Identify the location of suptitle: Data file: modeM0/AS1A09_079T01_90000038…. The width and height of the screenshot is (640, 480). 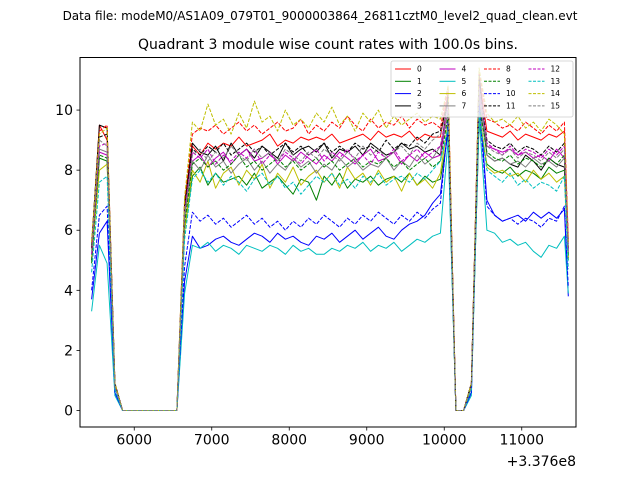
(320, 16).